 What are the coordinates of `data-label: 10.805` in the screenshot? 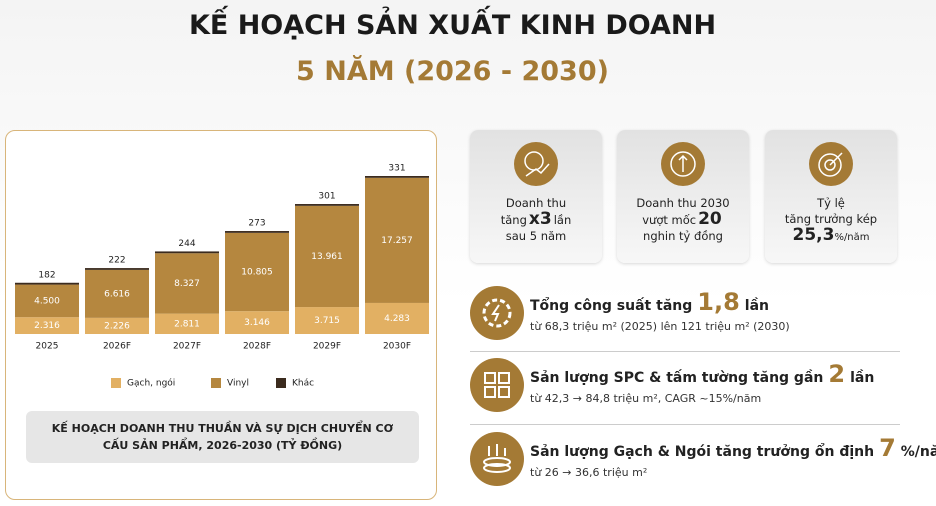 It's located at (257, 273).